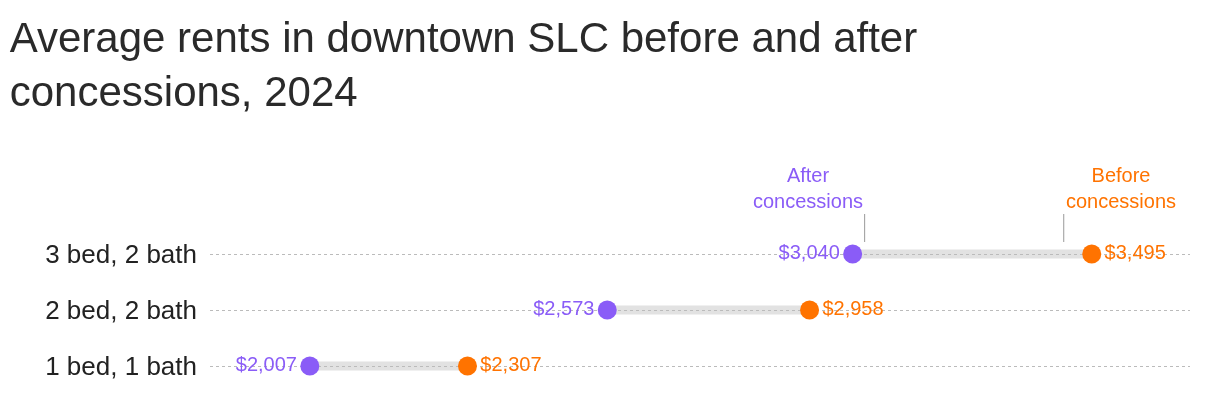  What do you see at coordinates (121, 254) in the screenshot?
I see `y-tick-label: 3 bed, 2 bath` at bounding box center [121, 254].